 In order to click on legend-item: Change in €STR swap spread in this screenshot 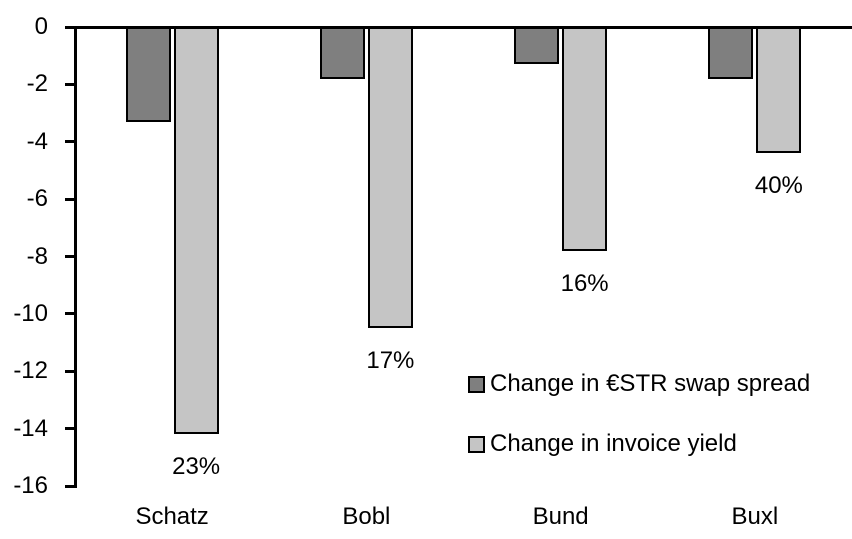, I will do `click(639, 384)`.